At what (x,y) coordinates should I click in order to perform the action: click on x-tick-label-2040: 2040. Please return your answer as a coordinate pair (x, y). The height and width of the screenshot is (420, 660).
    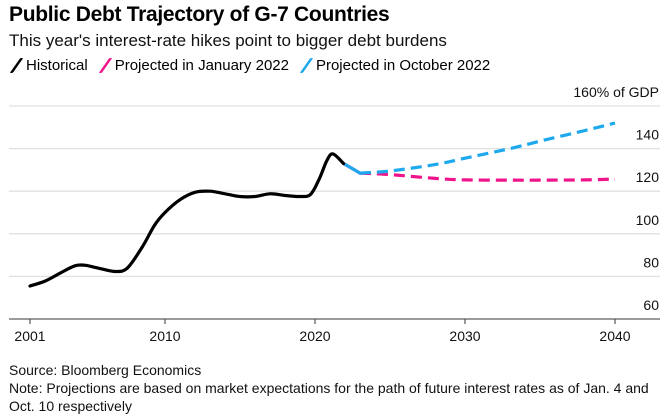
    Looking at the image, I should click on (614, 336).